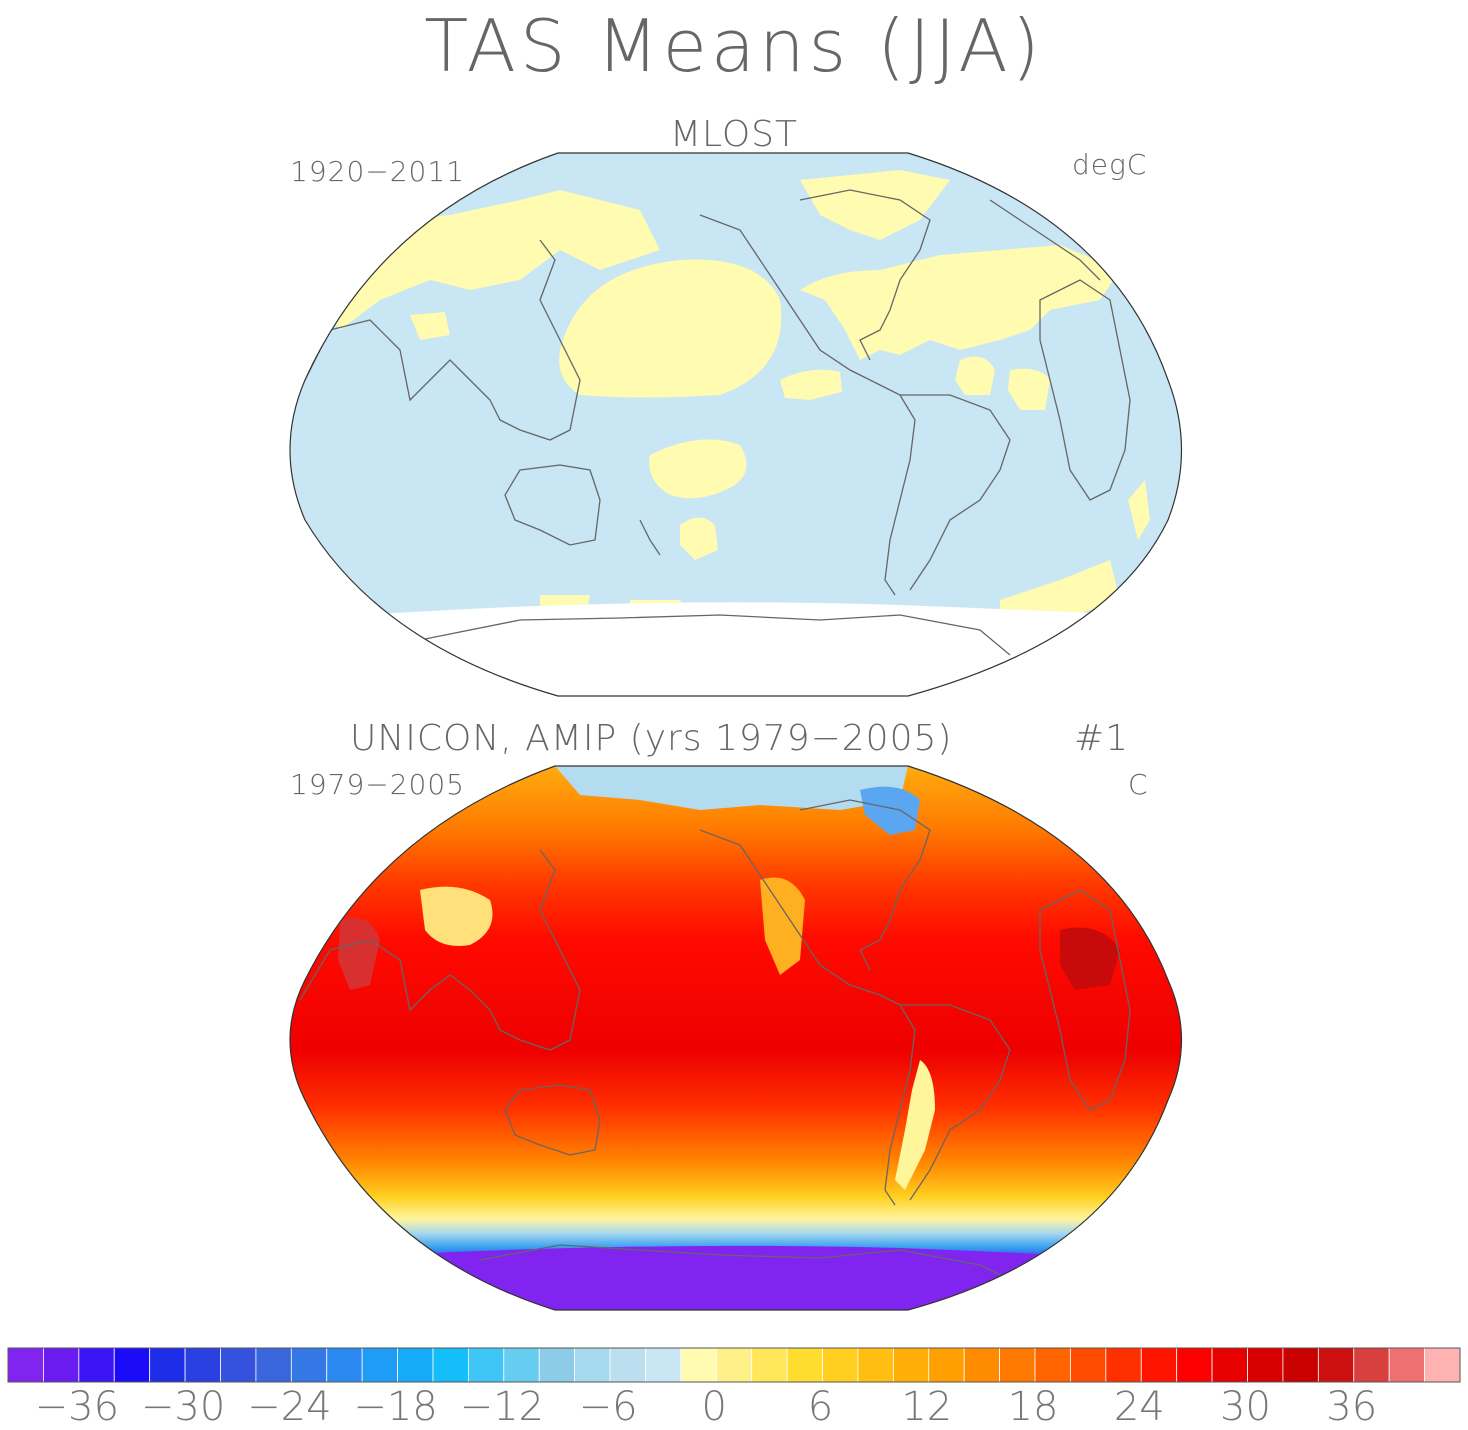  I want to click on colorbar-tick-label: −18, so click(395, 1407).